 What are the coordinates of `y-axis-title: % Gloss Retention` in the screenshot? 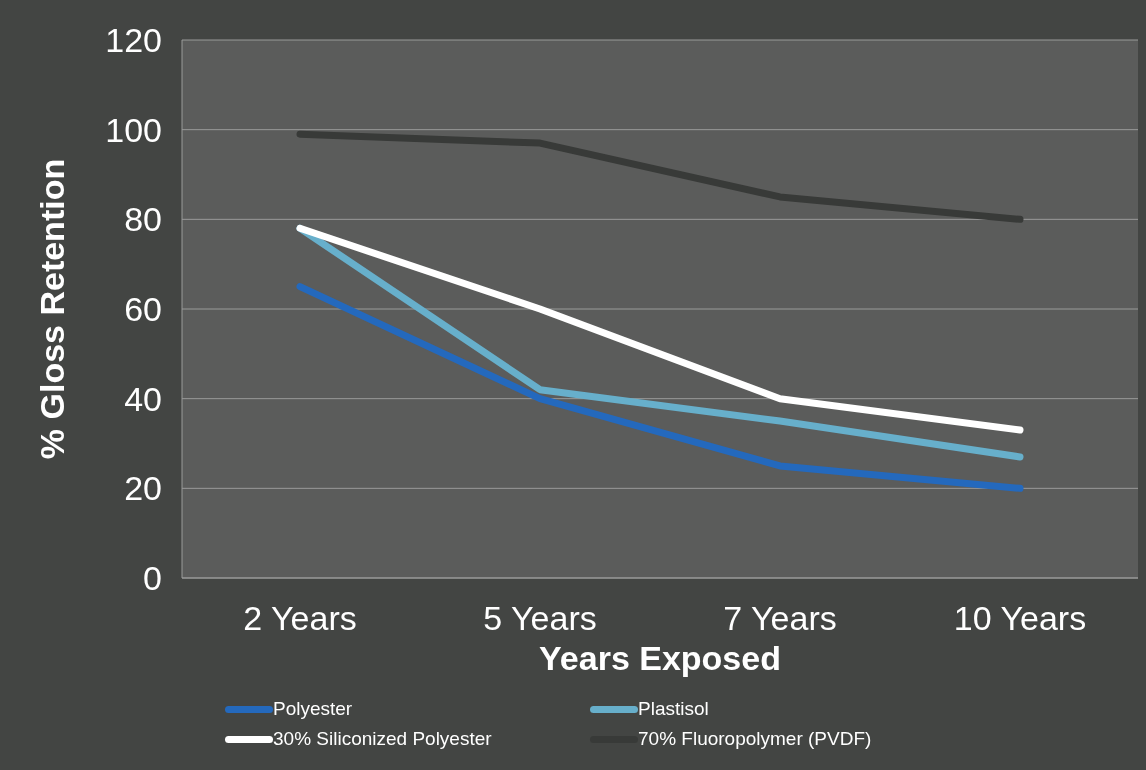 It's located at (52, 309).